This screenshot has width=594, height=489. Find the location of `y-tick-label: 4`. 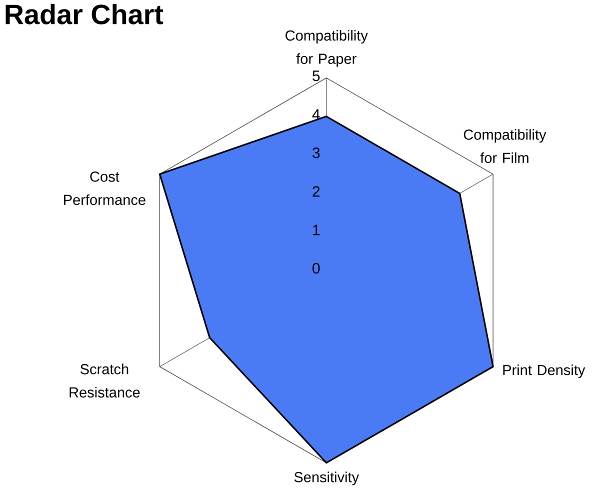

y-tick-label: 4 is located at coordinates (316, 114).